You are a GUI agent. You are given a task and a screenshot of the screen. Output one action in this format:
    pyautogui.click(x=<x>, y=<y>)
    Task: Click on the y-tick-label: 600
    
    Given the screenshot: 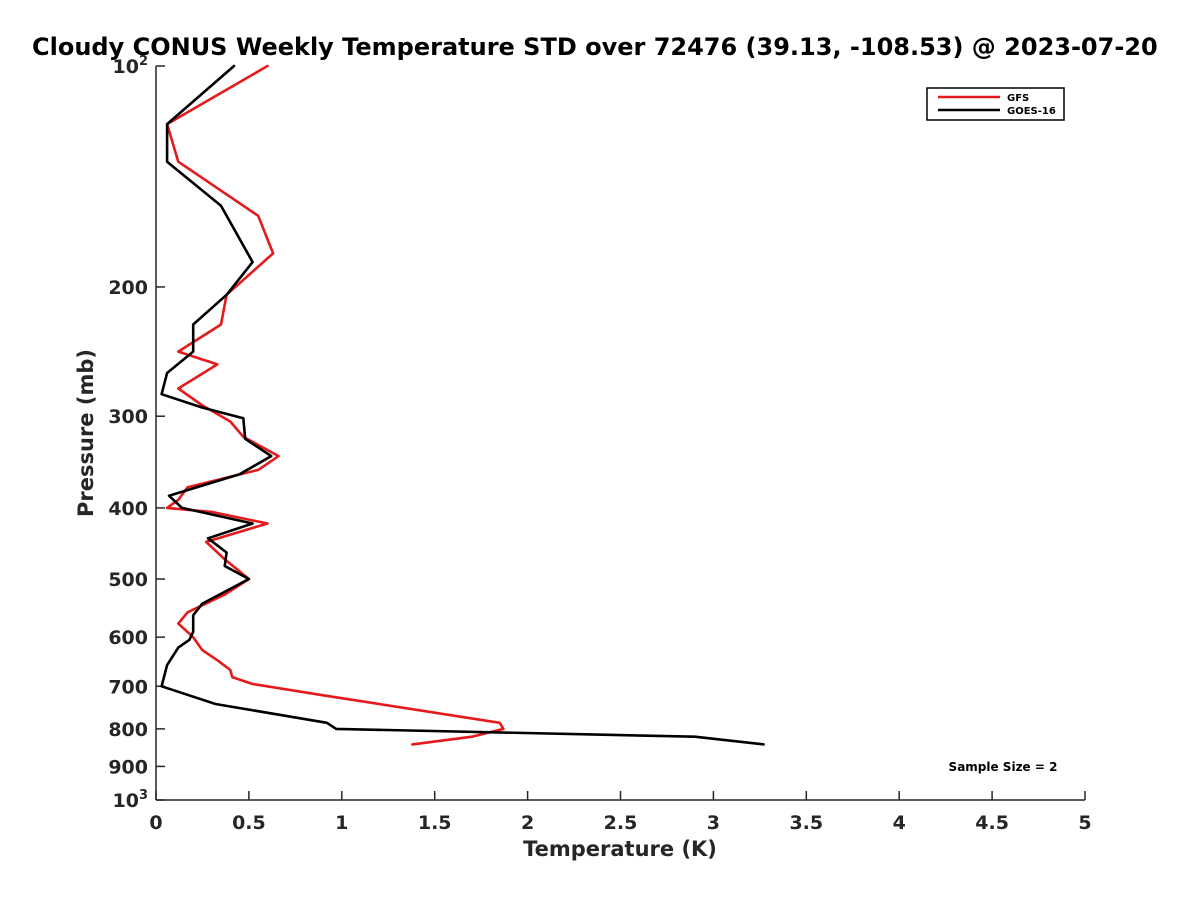 What is the action you would take?
    pyautogui.click(x=128, y=638)
    